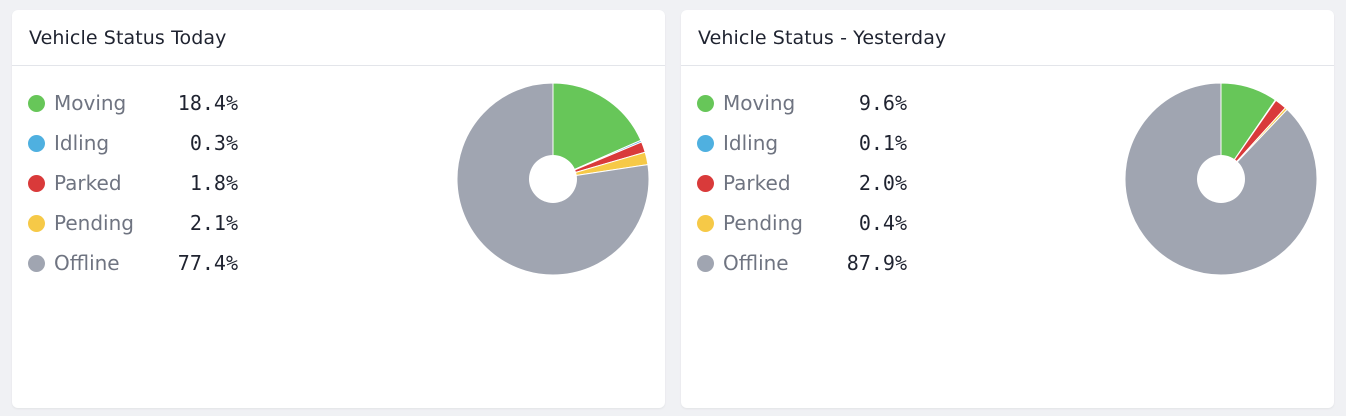 This screenshot has height=416, width=1346. What do you see at coordinates (338, 38) in the screenshot?
I see `card-header: Vehicle Status Today` at bounding box center [338, 38].